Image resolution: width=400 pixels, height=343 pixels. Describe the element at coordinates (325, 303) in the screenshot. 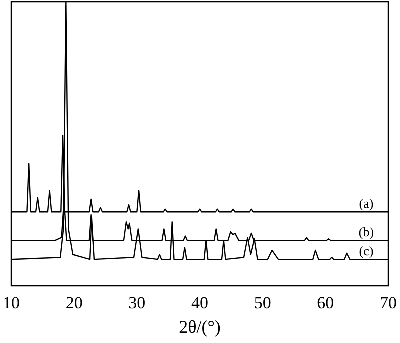

I see `x-tick-label: 60` at that location.